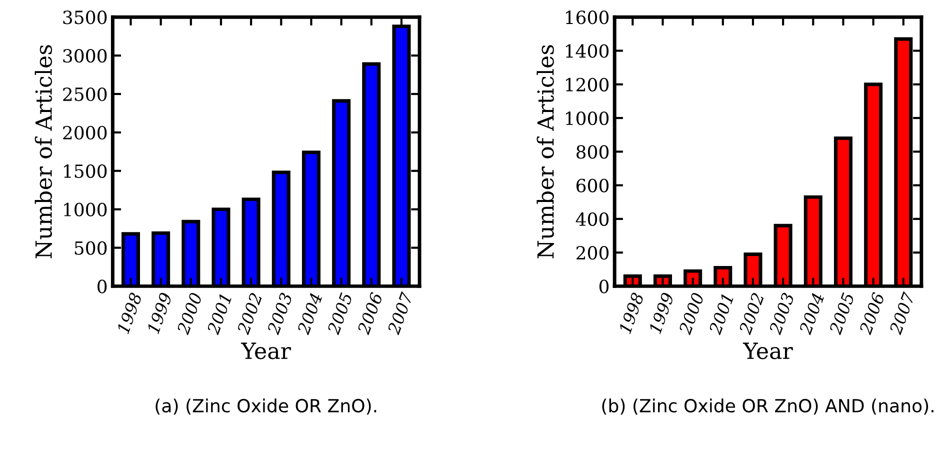 The width and height of the screenshot is (947, 450). I want to click on y-tick-label: 1600, so click(587, 17).